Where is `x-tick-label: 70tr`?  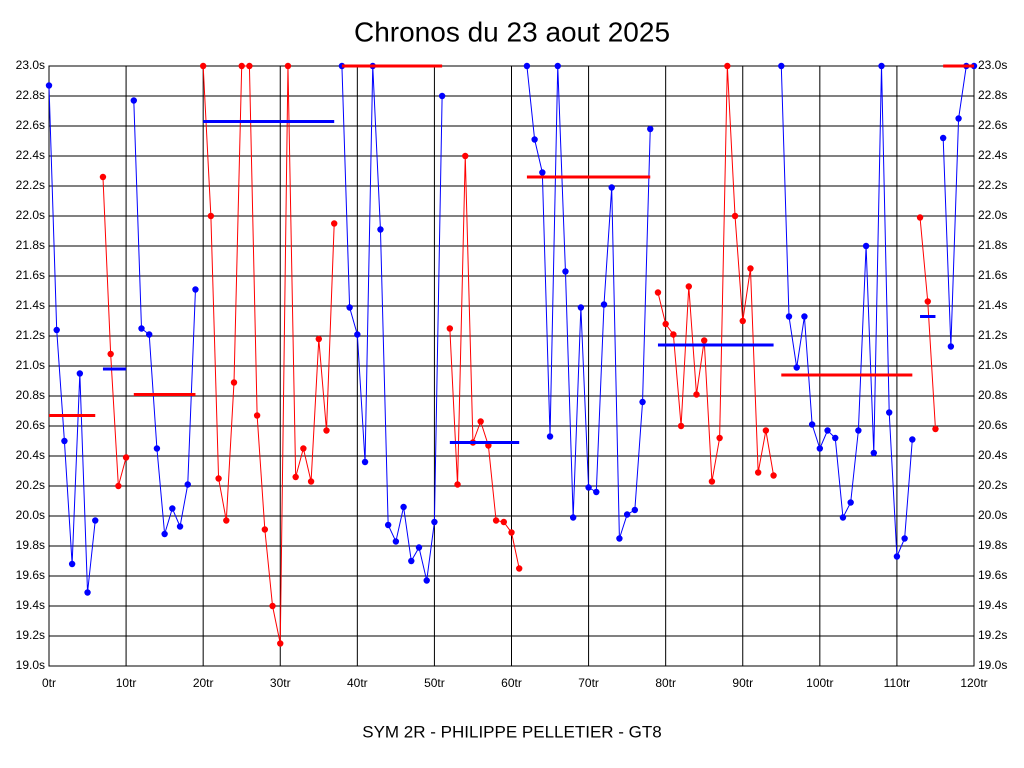
x-tick-label: 70tr is located at coordinates (588, 683).